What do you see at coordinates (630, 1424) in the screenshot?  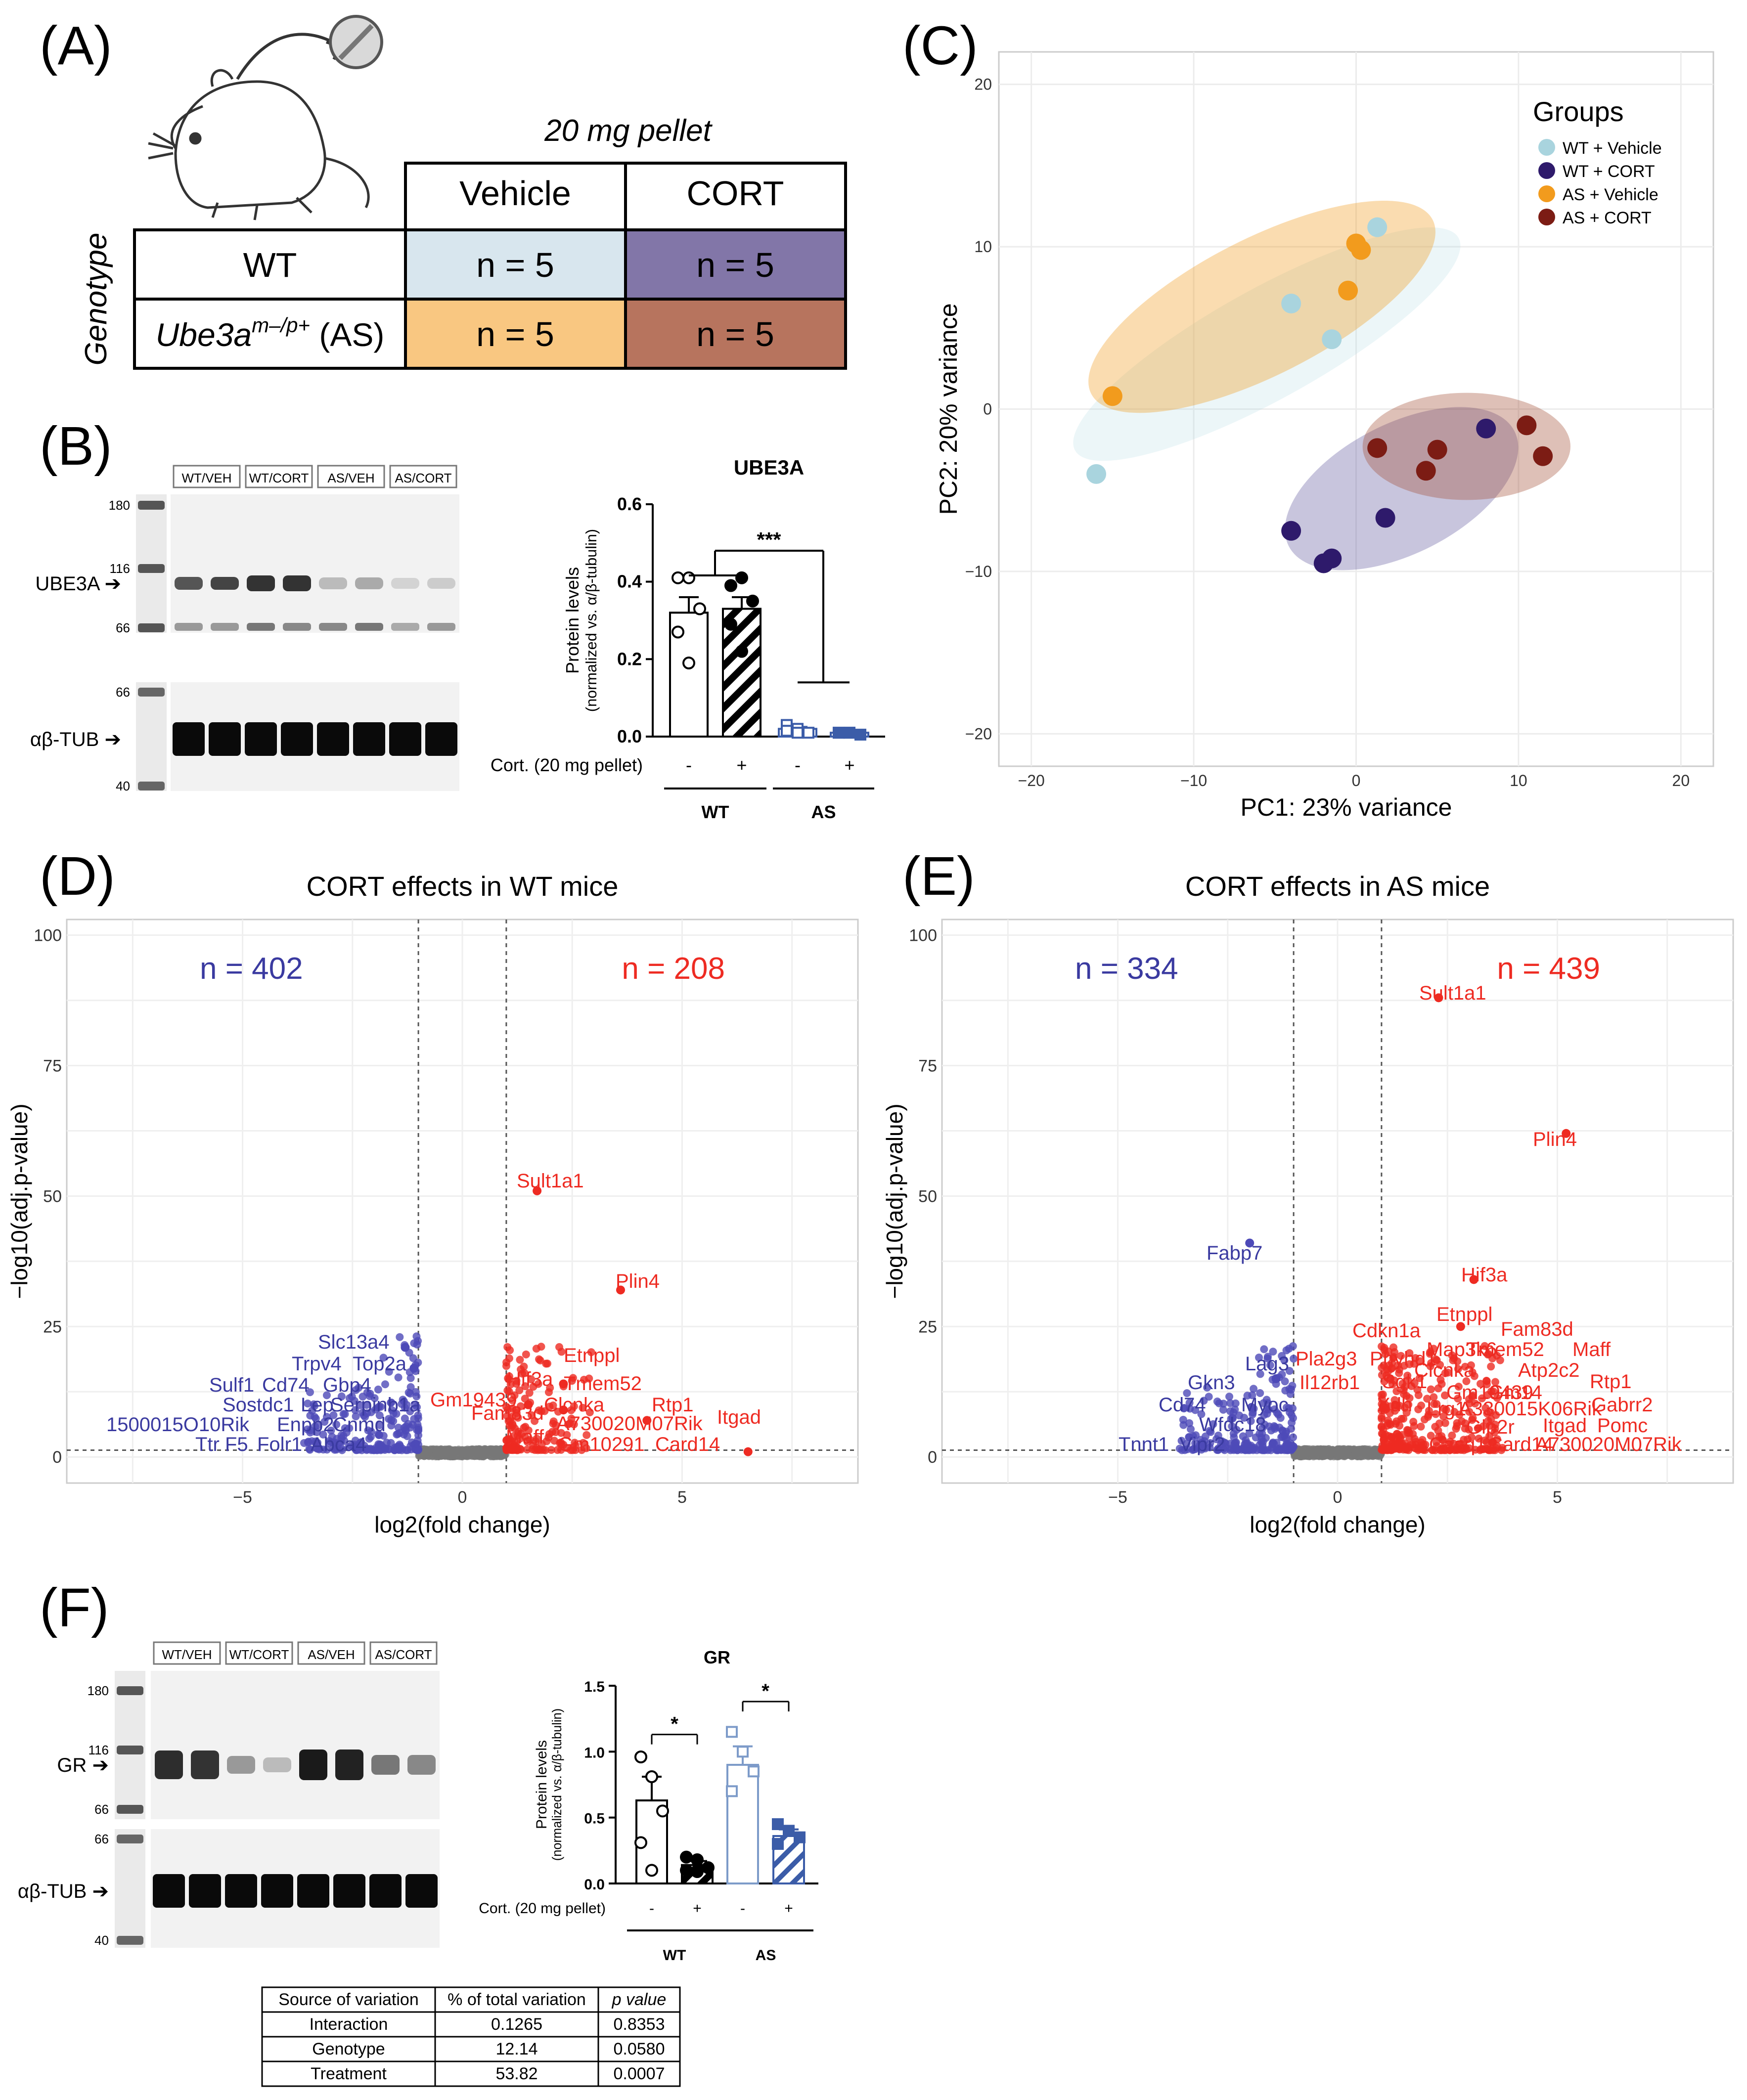 I see `gene-label: A730020M07Rik` at bounding box center [630, 1424].